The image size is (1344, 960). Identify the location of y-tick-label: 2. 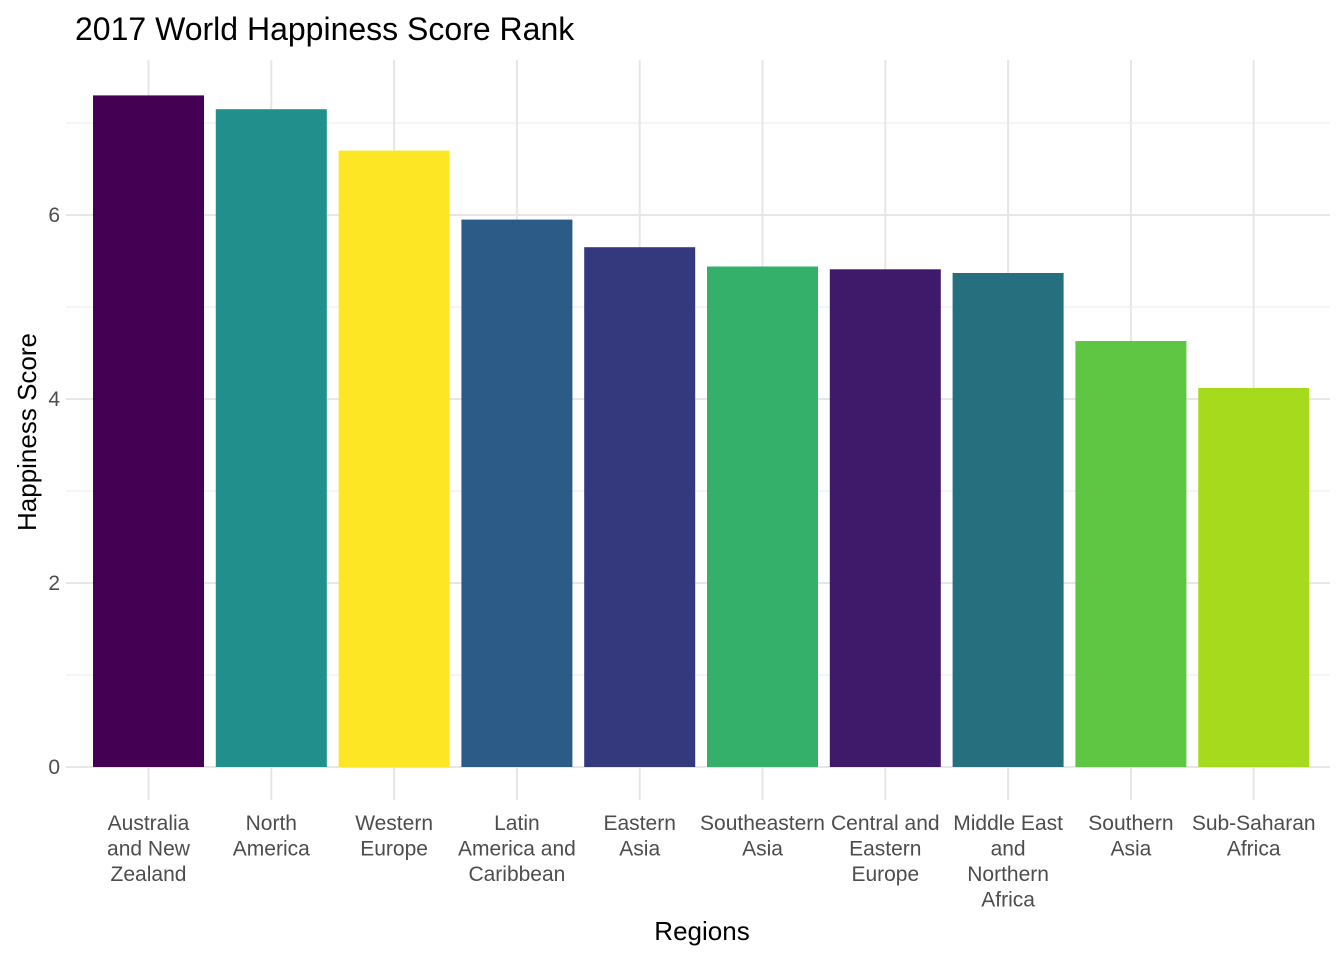
(54, 583).